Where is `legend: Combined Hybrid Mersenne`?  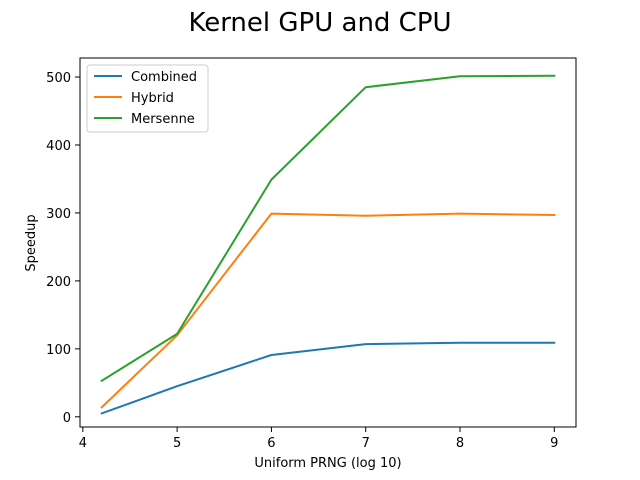
legend: Combined Hybrid Mersenne is located at coordinates (147, 98).